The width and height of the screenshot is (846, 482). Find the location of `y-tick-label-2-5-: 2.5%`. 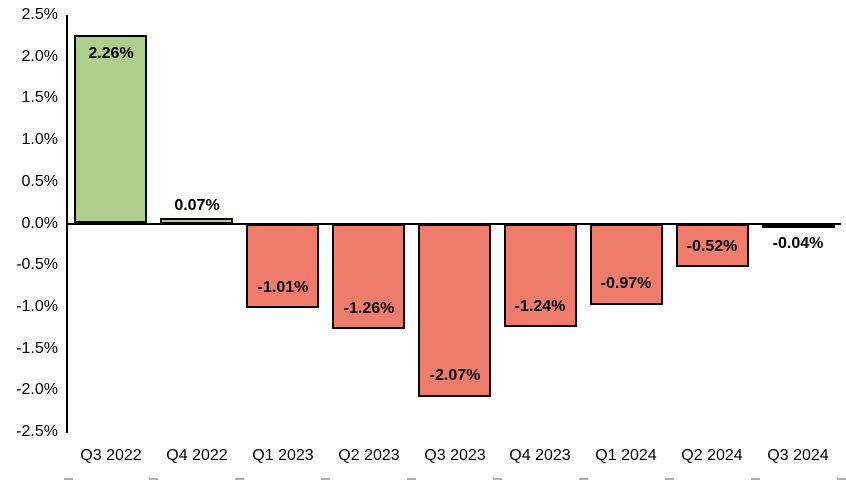

y-tick-label-2-5-: 2.5% is located at coordinates (39, 14).